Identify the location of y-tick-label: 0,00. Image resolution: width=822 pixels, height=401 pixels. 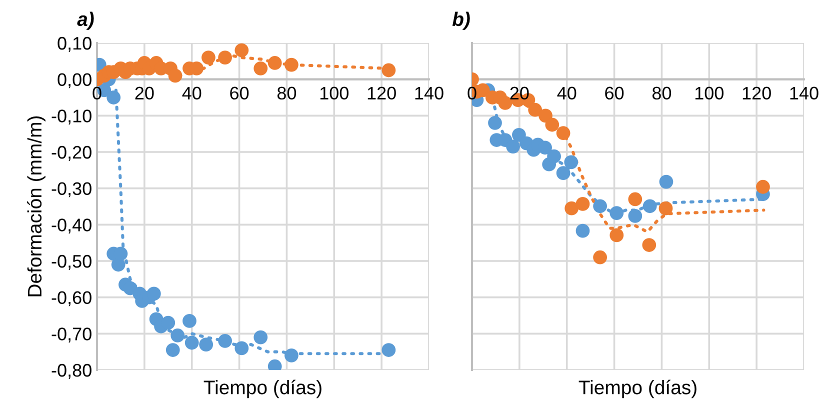
(75, 80).